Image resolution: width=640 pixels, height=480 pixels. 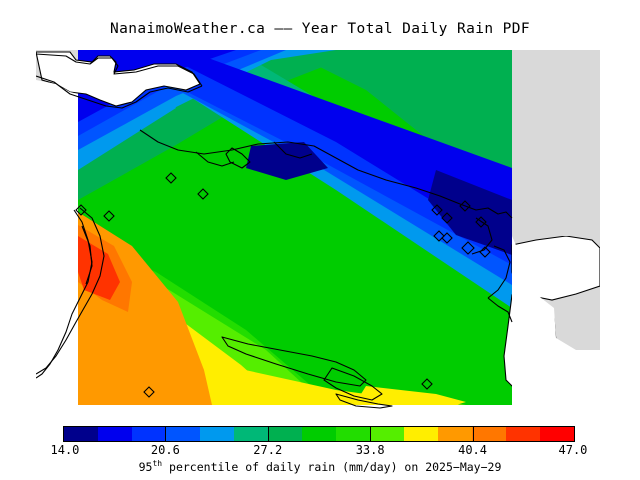 I want to click on colorbar-label-5: 47.0, so click(x=573, y=450).